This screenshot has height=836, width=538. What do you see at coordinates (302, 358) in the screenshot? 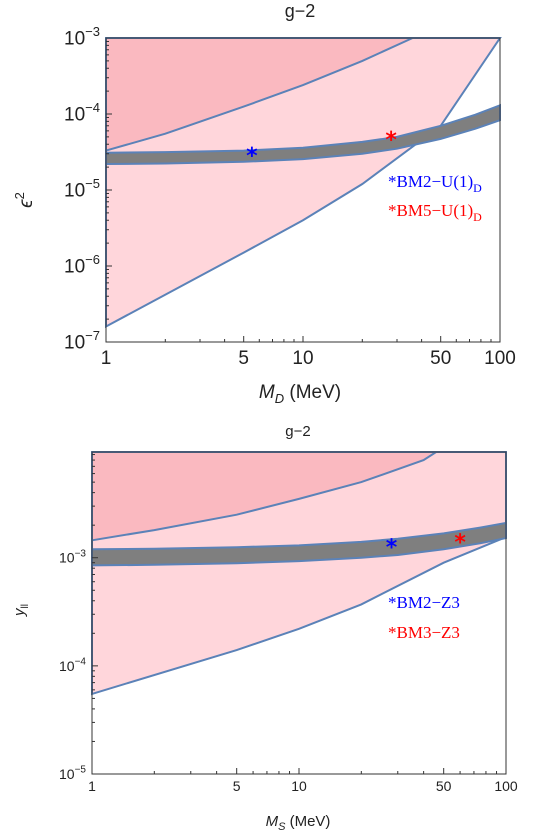
I see `chart-1-x-tick-label: 10` at bounding box center [302, 358].